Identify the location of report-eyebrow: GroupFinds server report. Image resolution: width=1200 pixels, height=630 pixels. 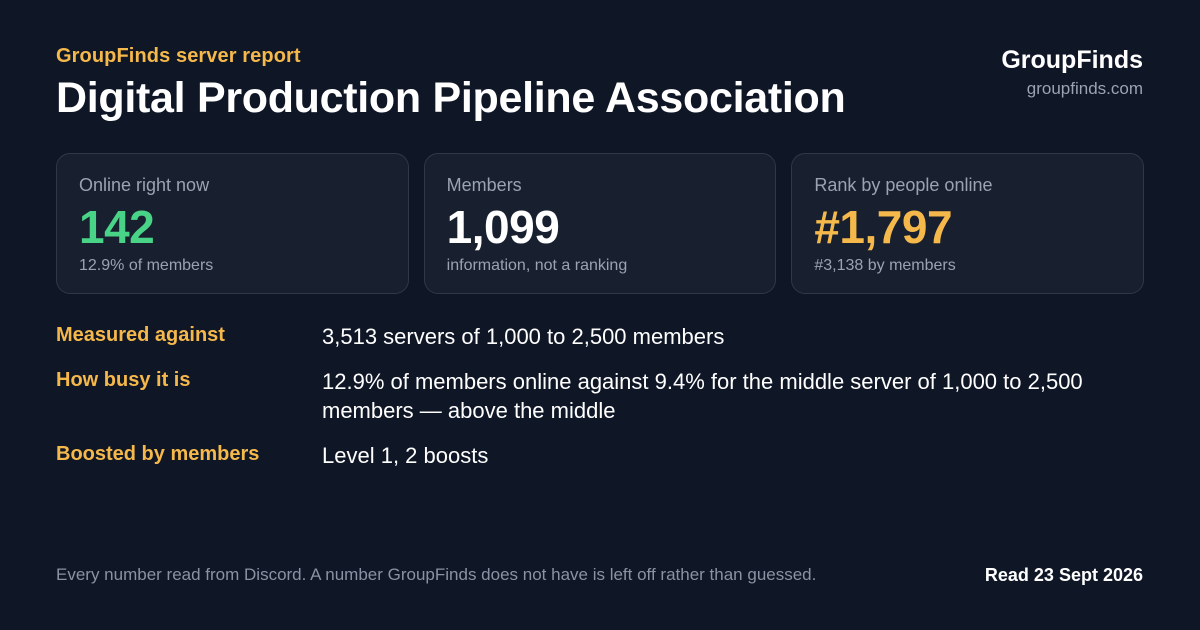
(178, 56).